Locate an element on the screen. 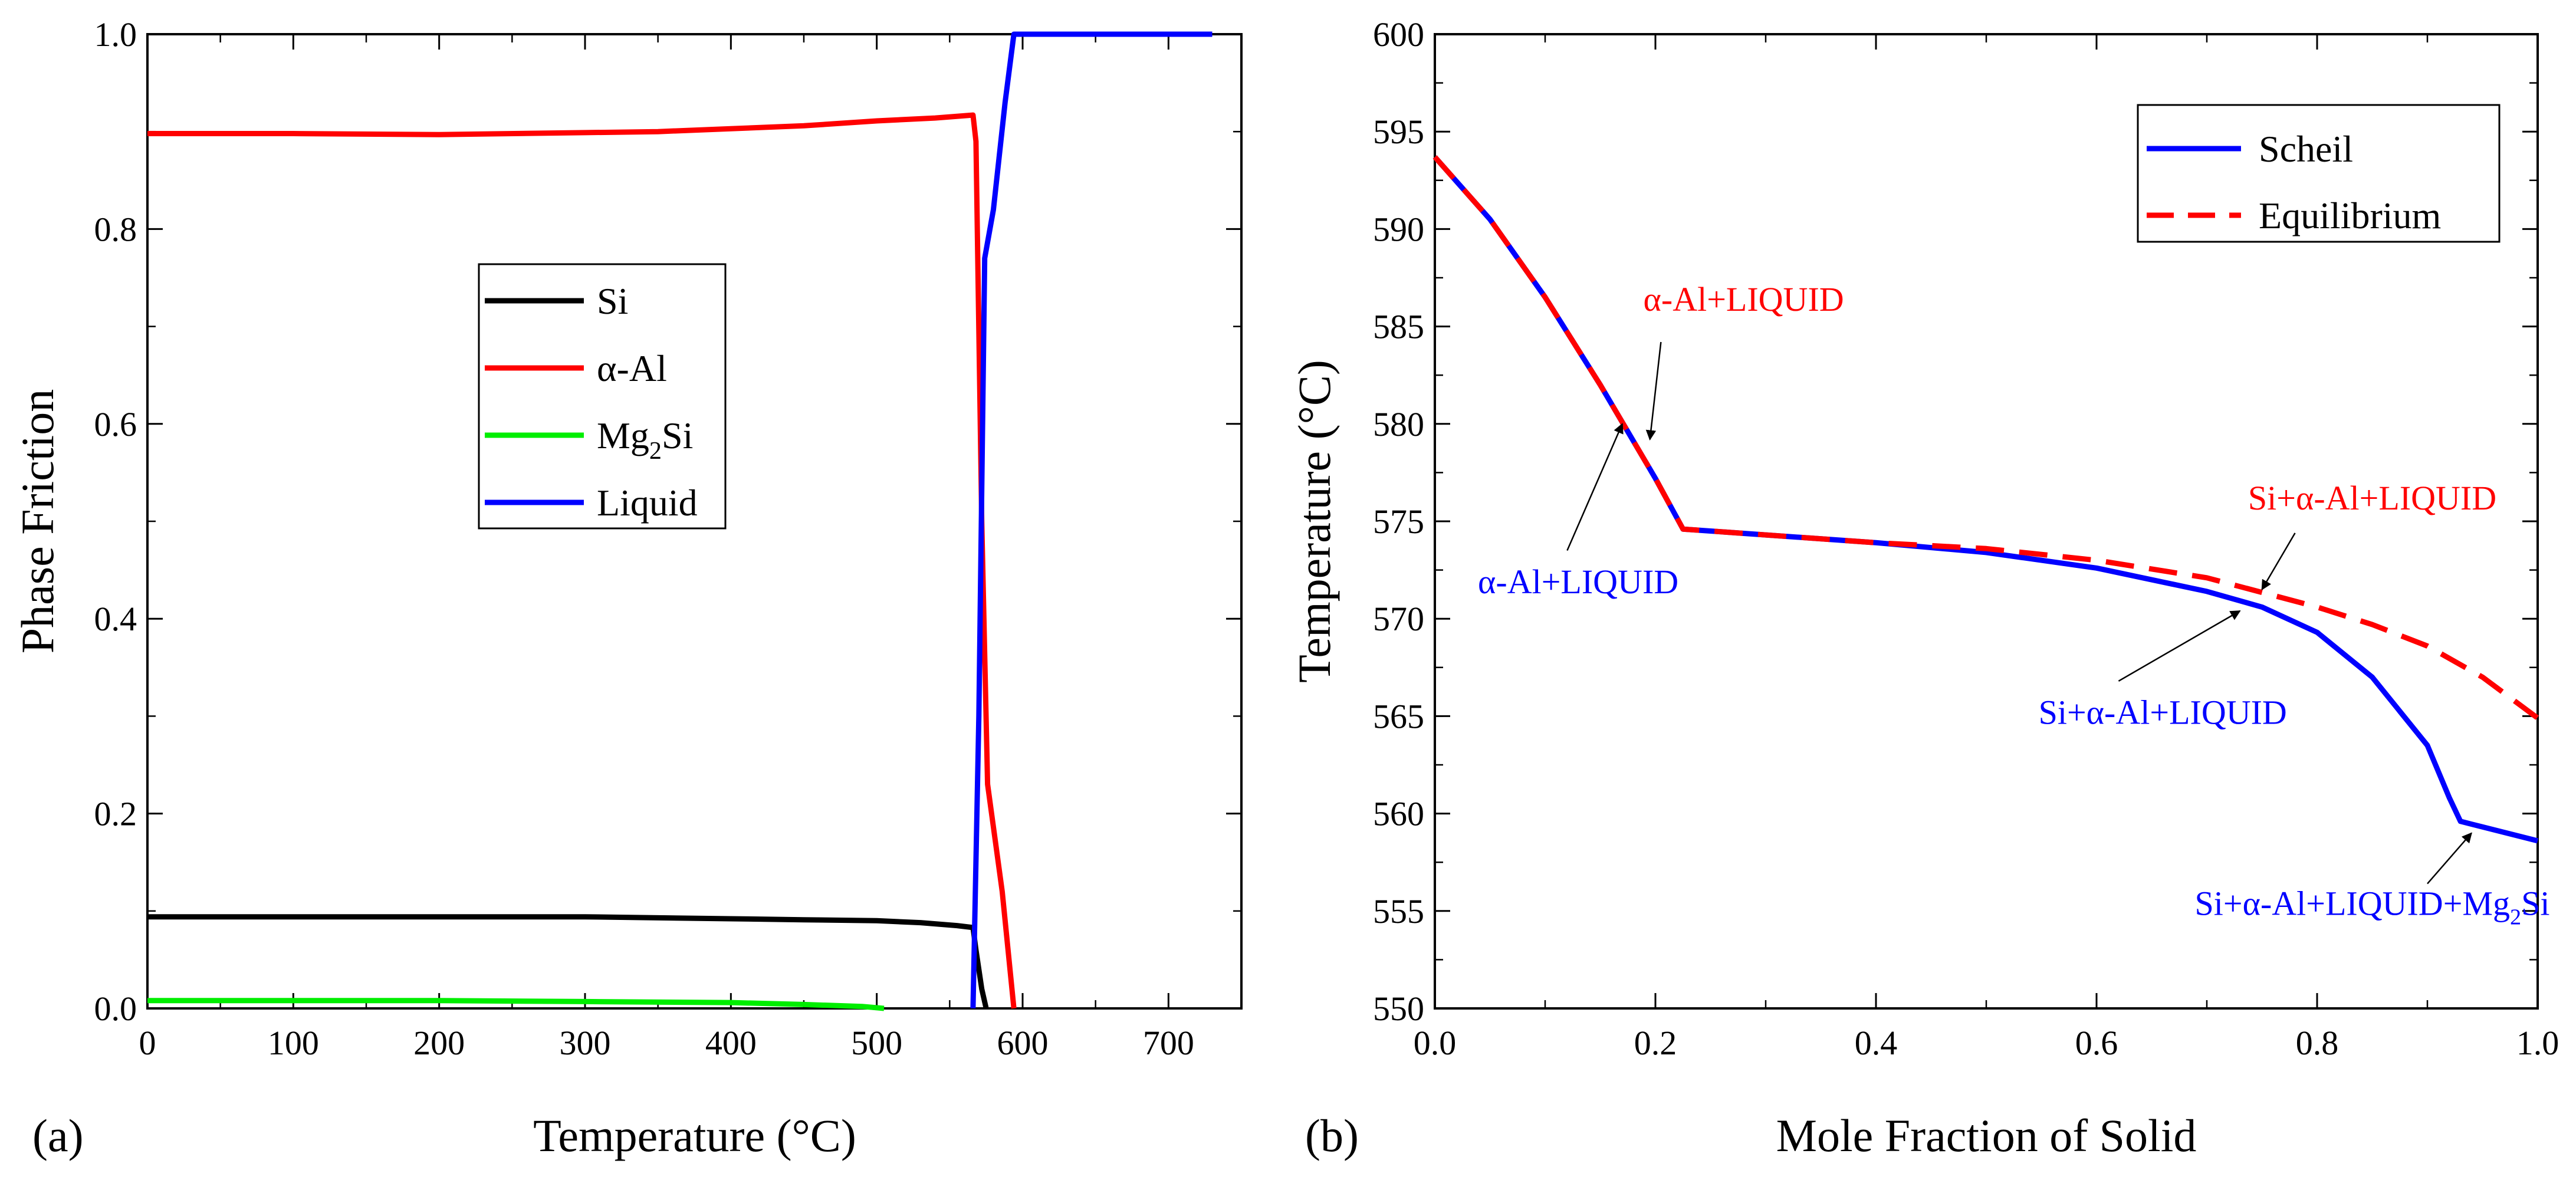 The image size is (2576, 1180). chart-b-x-axis-label: Mole Fraction of Solid is located at coordinates (1987, 1135).